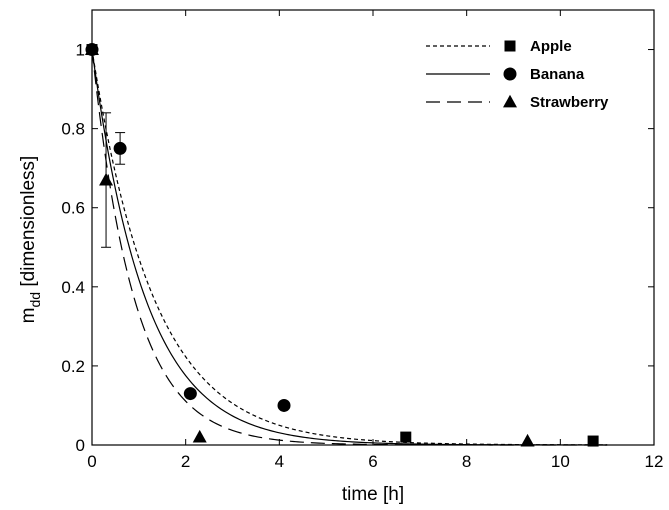 The width and height of the screenshot is (669, 510). I want to click on x-tick-label: 2, so click(185, 461).